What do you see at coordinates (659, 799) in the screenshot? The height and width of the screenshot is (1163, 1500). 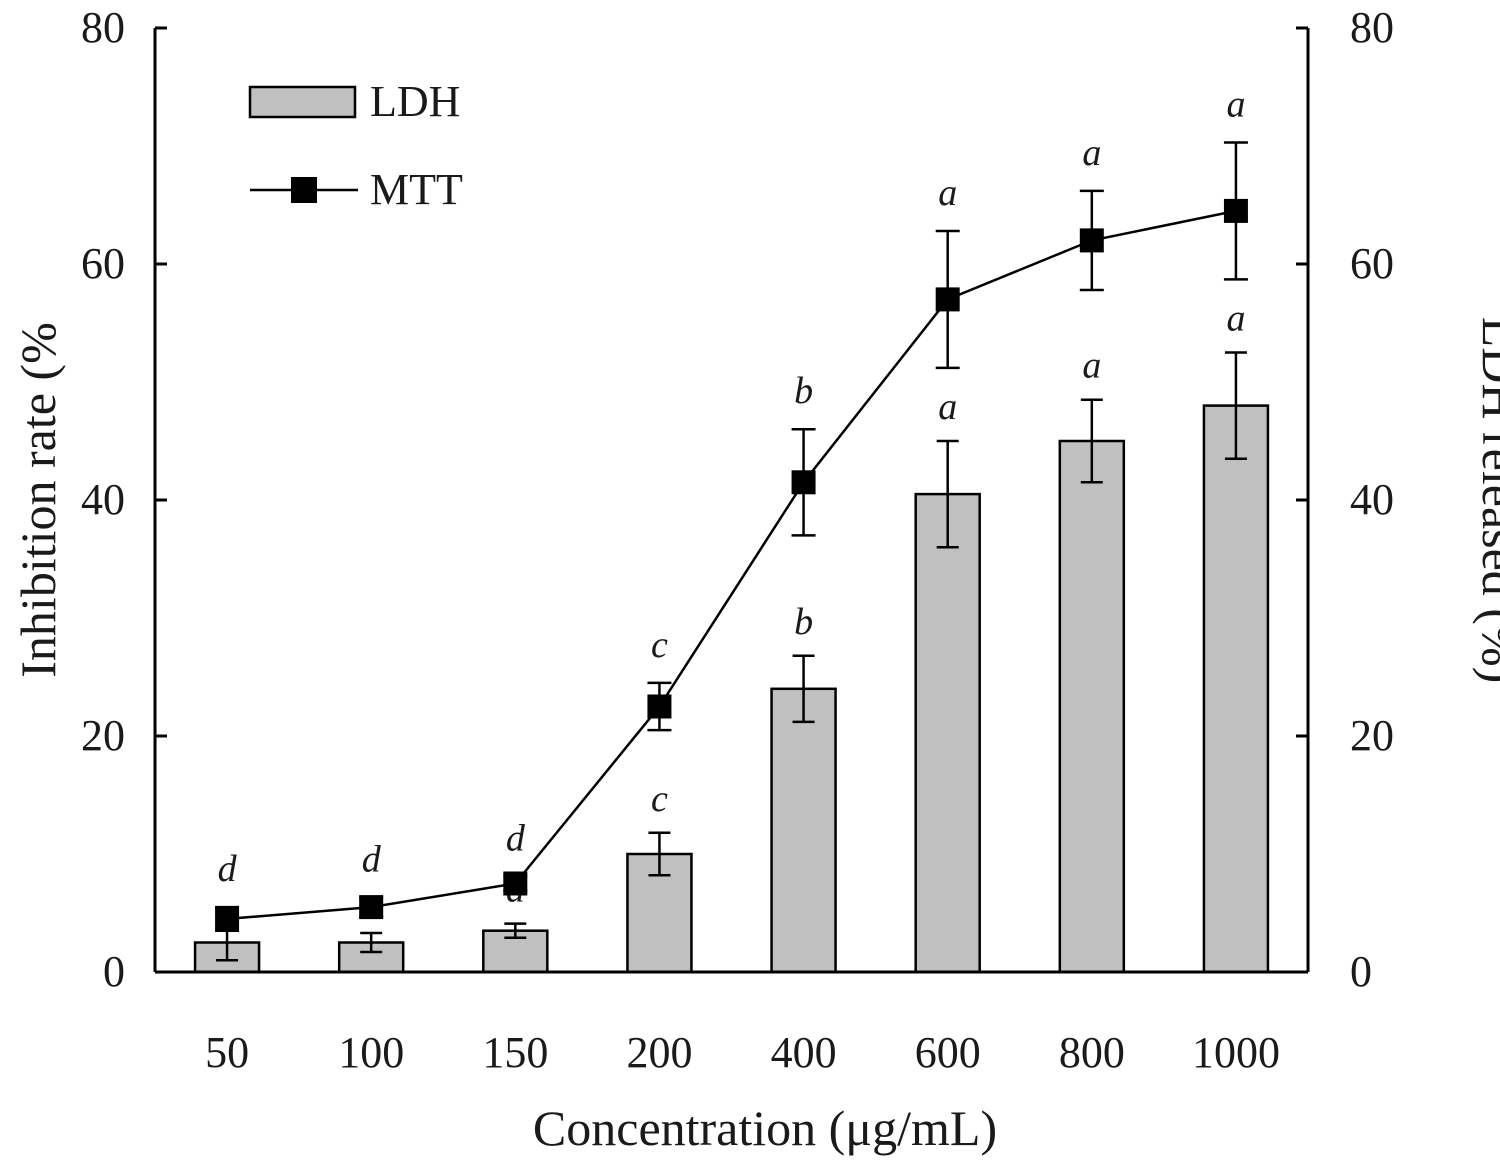 I see `ldh-significance-label: c` at bounding box center [659, 799].